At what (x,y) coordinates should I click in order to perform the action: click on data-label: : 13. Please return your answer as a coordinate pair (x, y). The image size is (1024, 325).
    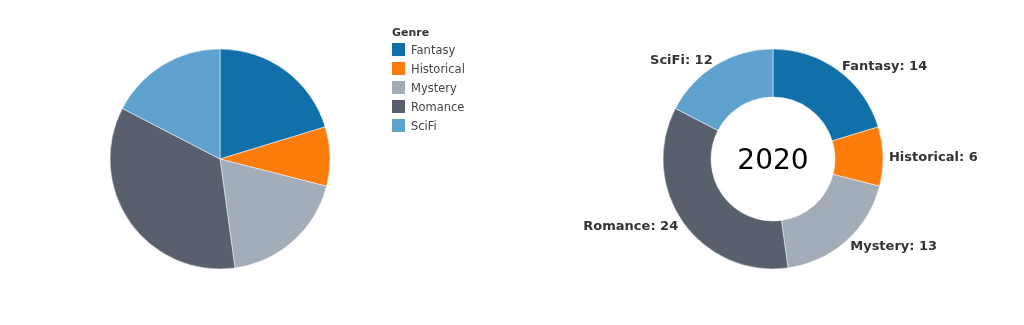
    Looking at the image, I should click on (923, 246).